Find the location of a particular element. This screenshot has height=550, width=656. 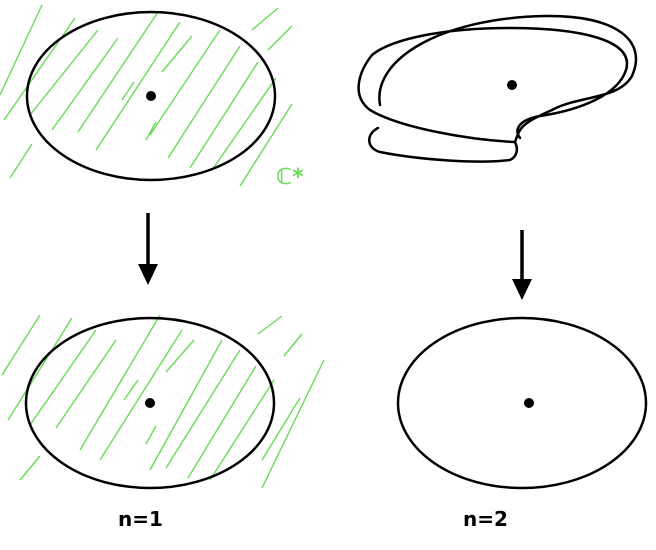

center-point-bottom-left is located at coordinates (150, 403).